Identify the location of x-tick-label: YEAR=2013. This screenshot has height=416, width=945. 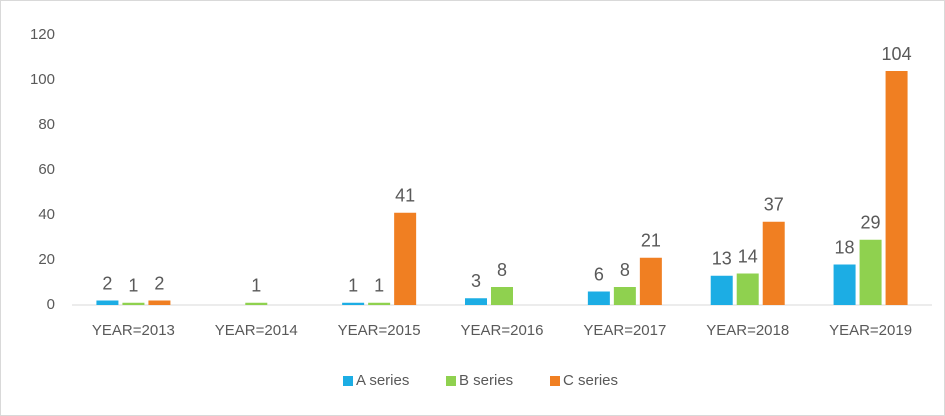
(133, 330).